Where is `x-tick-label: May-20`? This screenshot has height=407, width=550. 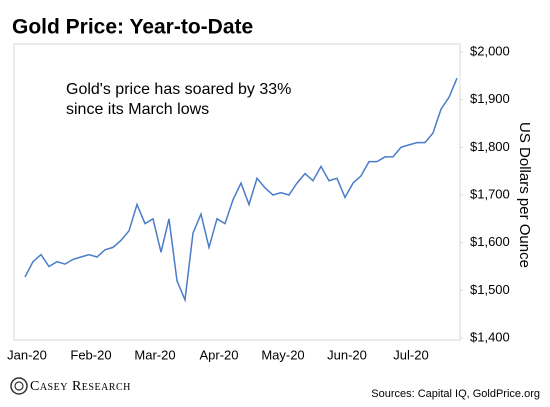 x-tick-label: May-20 is located at coordinates (282, 354).